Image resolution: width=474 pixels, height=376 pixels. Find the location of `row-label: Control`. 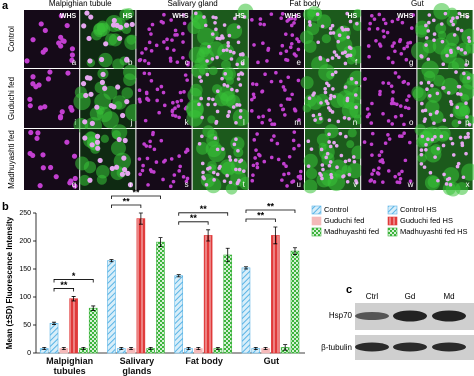

row-label: Control is located at coordinates (11, 39).